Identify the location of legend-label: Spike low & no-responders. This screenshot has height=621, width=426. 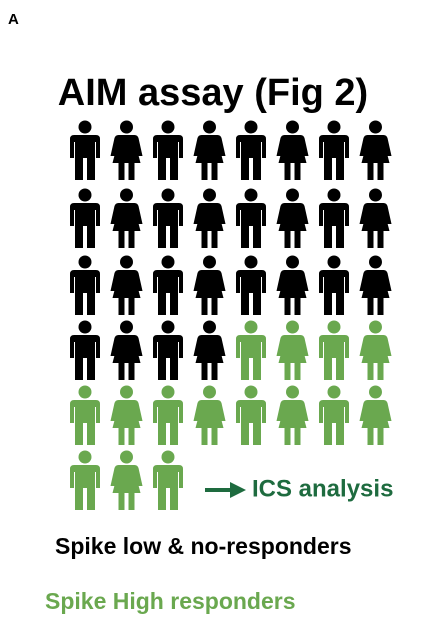
(203, 546).